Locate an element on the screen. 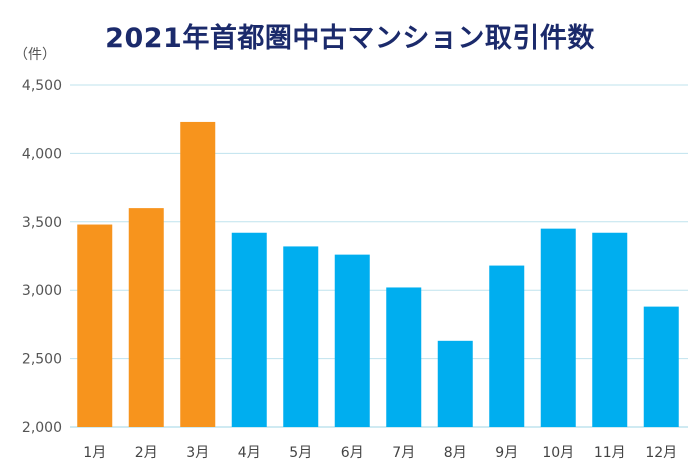 This screenshot has height=476, width=700. x-tick-label: 8月 is located at coordinates (455, 453).